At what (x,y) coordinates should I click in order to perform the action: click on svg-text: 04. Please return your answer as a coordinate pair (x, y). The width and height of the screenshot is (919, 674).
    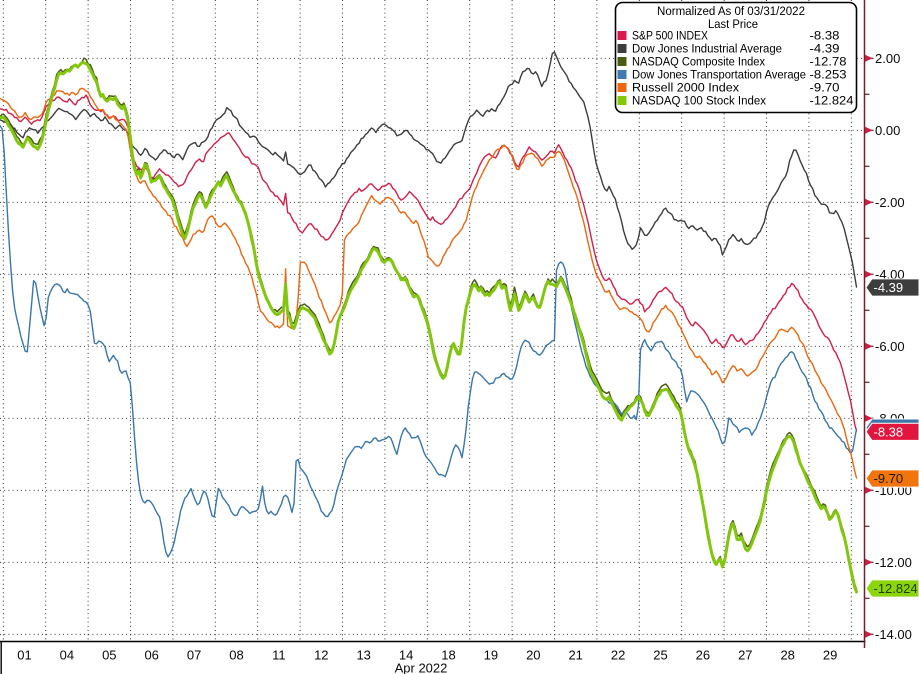
    Looking at the image, I should click on (67, 655).